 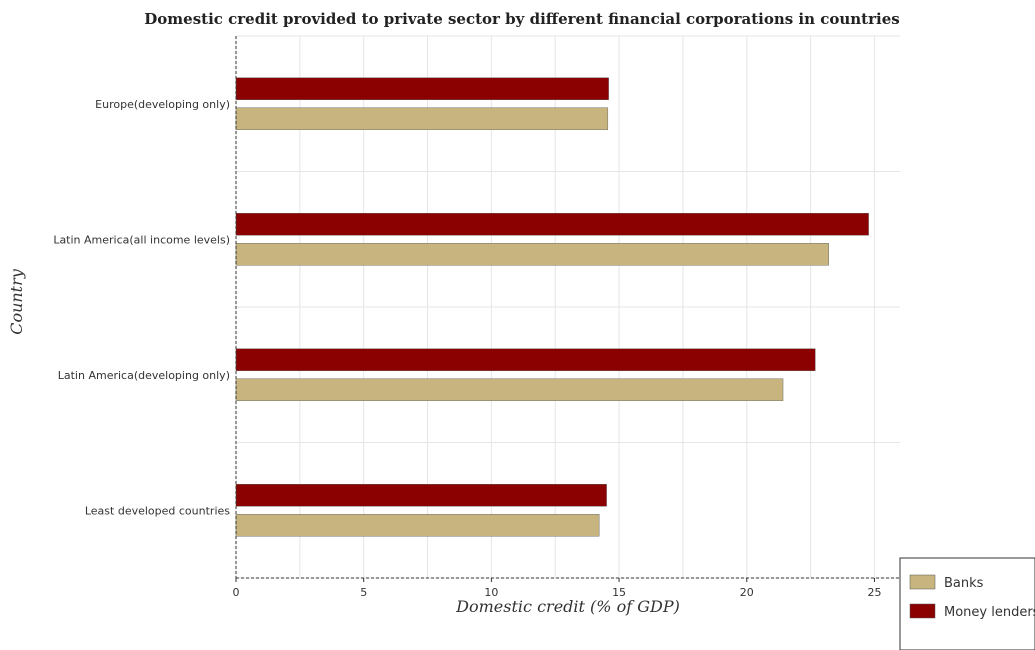 I want to click on category-label: Europe(developing only), so click(x=162, y=104).